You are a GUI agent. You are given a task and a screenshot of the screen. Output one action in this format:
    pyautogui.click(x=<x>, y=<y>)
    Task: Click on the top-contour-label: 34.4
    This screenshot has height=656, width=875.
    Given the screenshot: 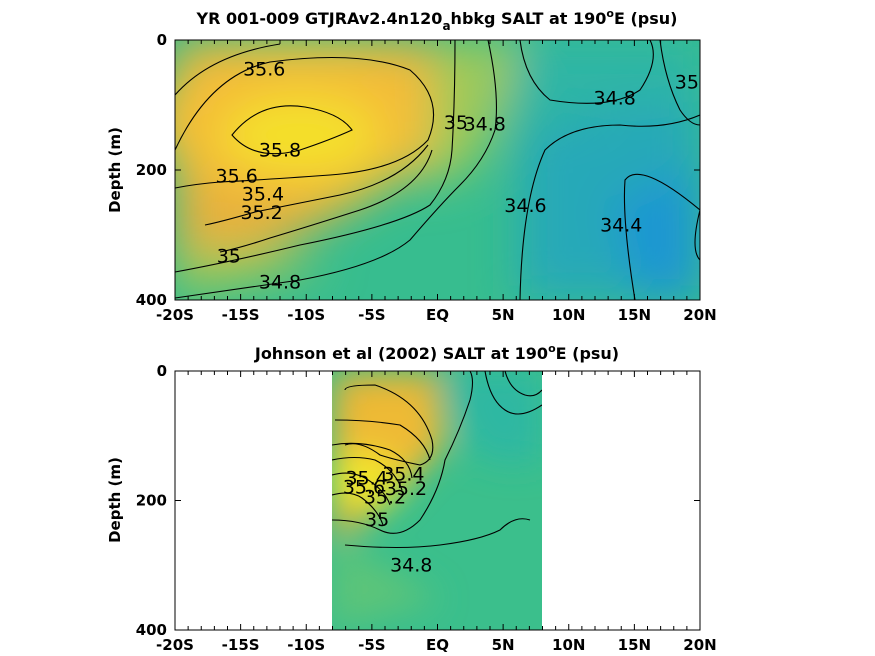 What is the action you would take?
    pyautogui.click(x=621, y=225)
    